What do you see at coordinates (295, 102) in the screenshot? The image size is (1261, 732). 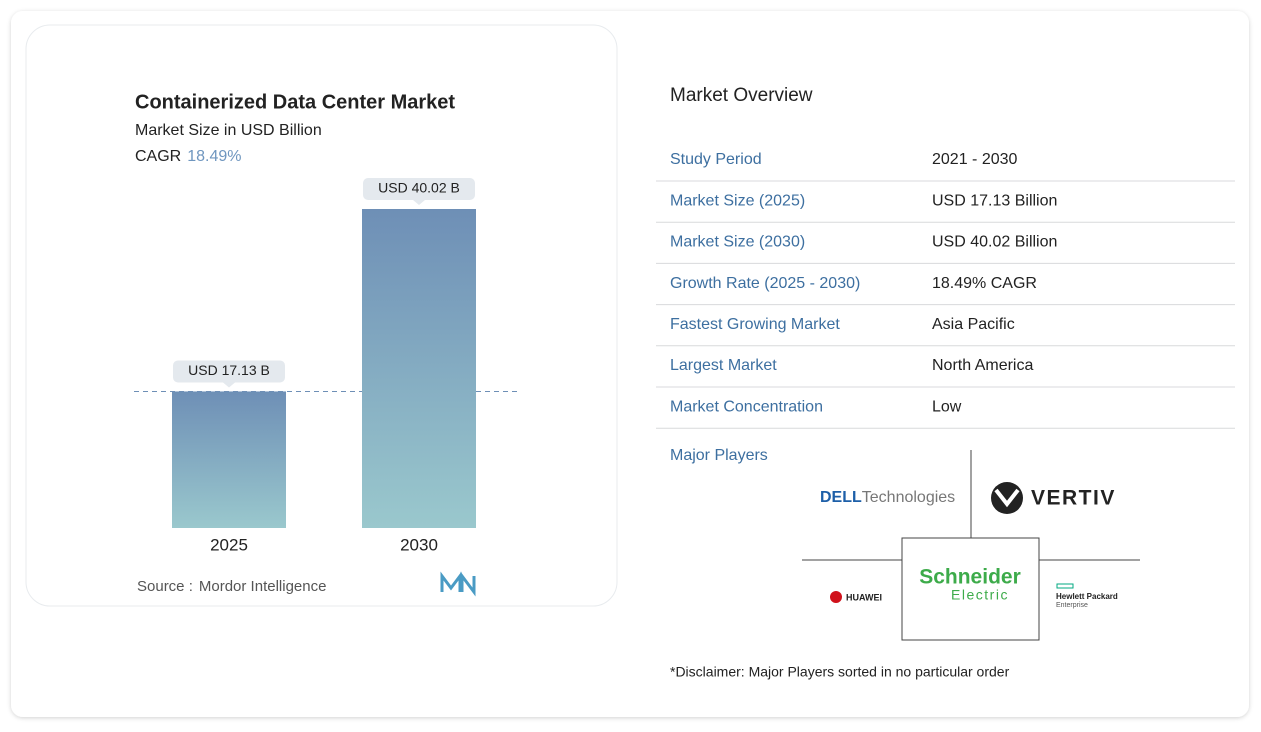 I see `chart-title: Containerized Data Center Market` at bounding box center [295, 102].